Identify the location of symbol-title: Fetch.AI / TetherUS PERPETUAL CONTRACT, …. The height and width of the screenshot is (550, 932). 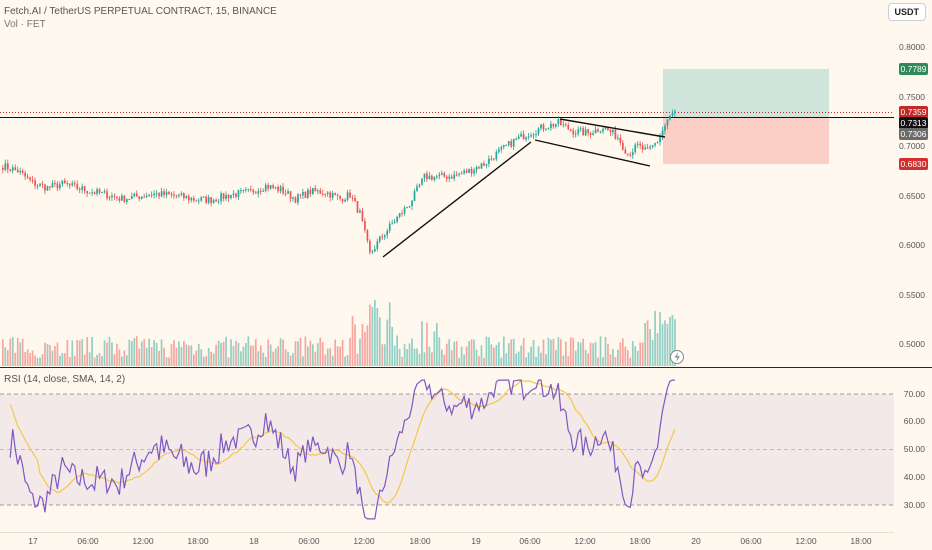
(140, 11).